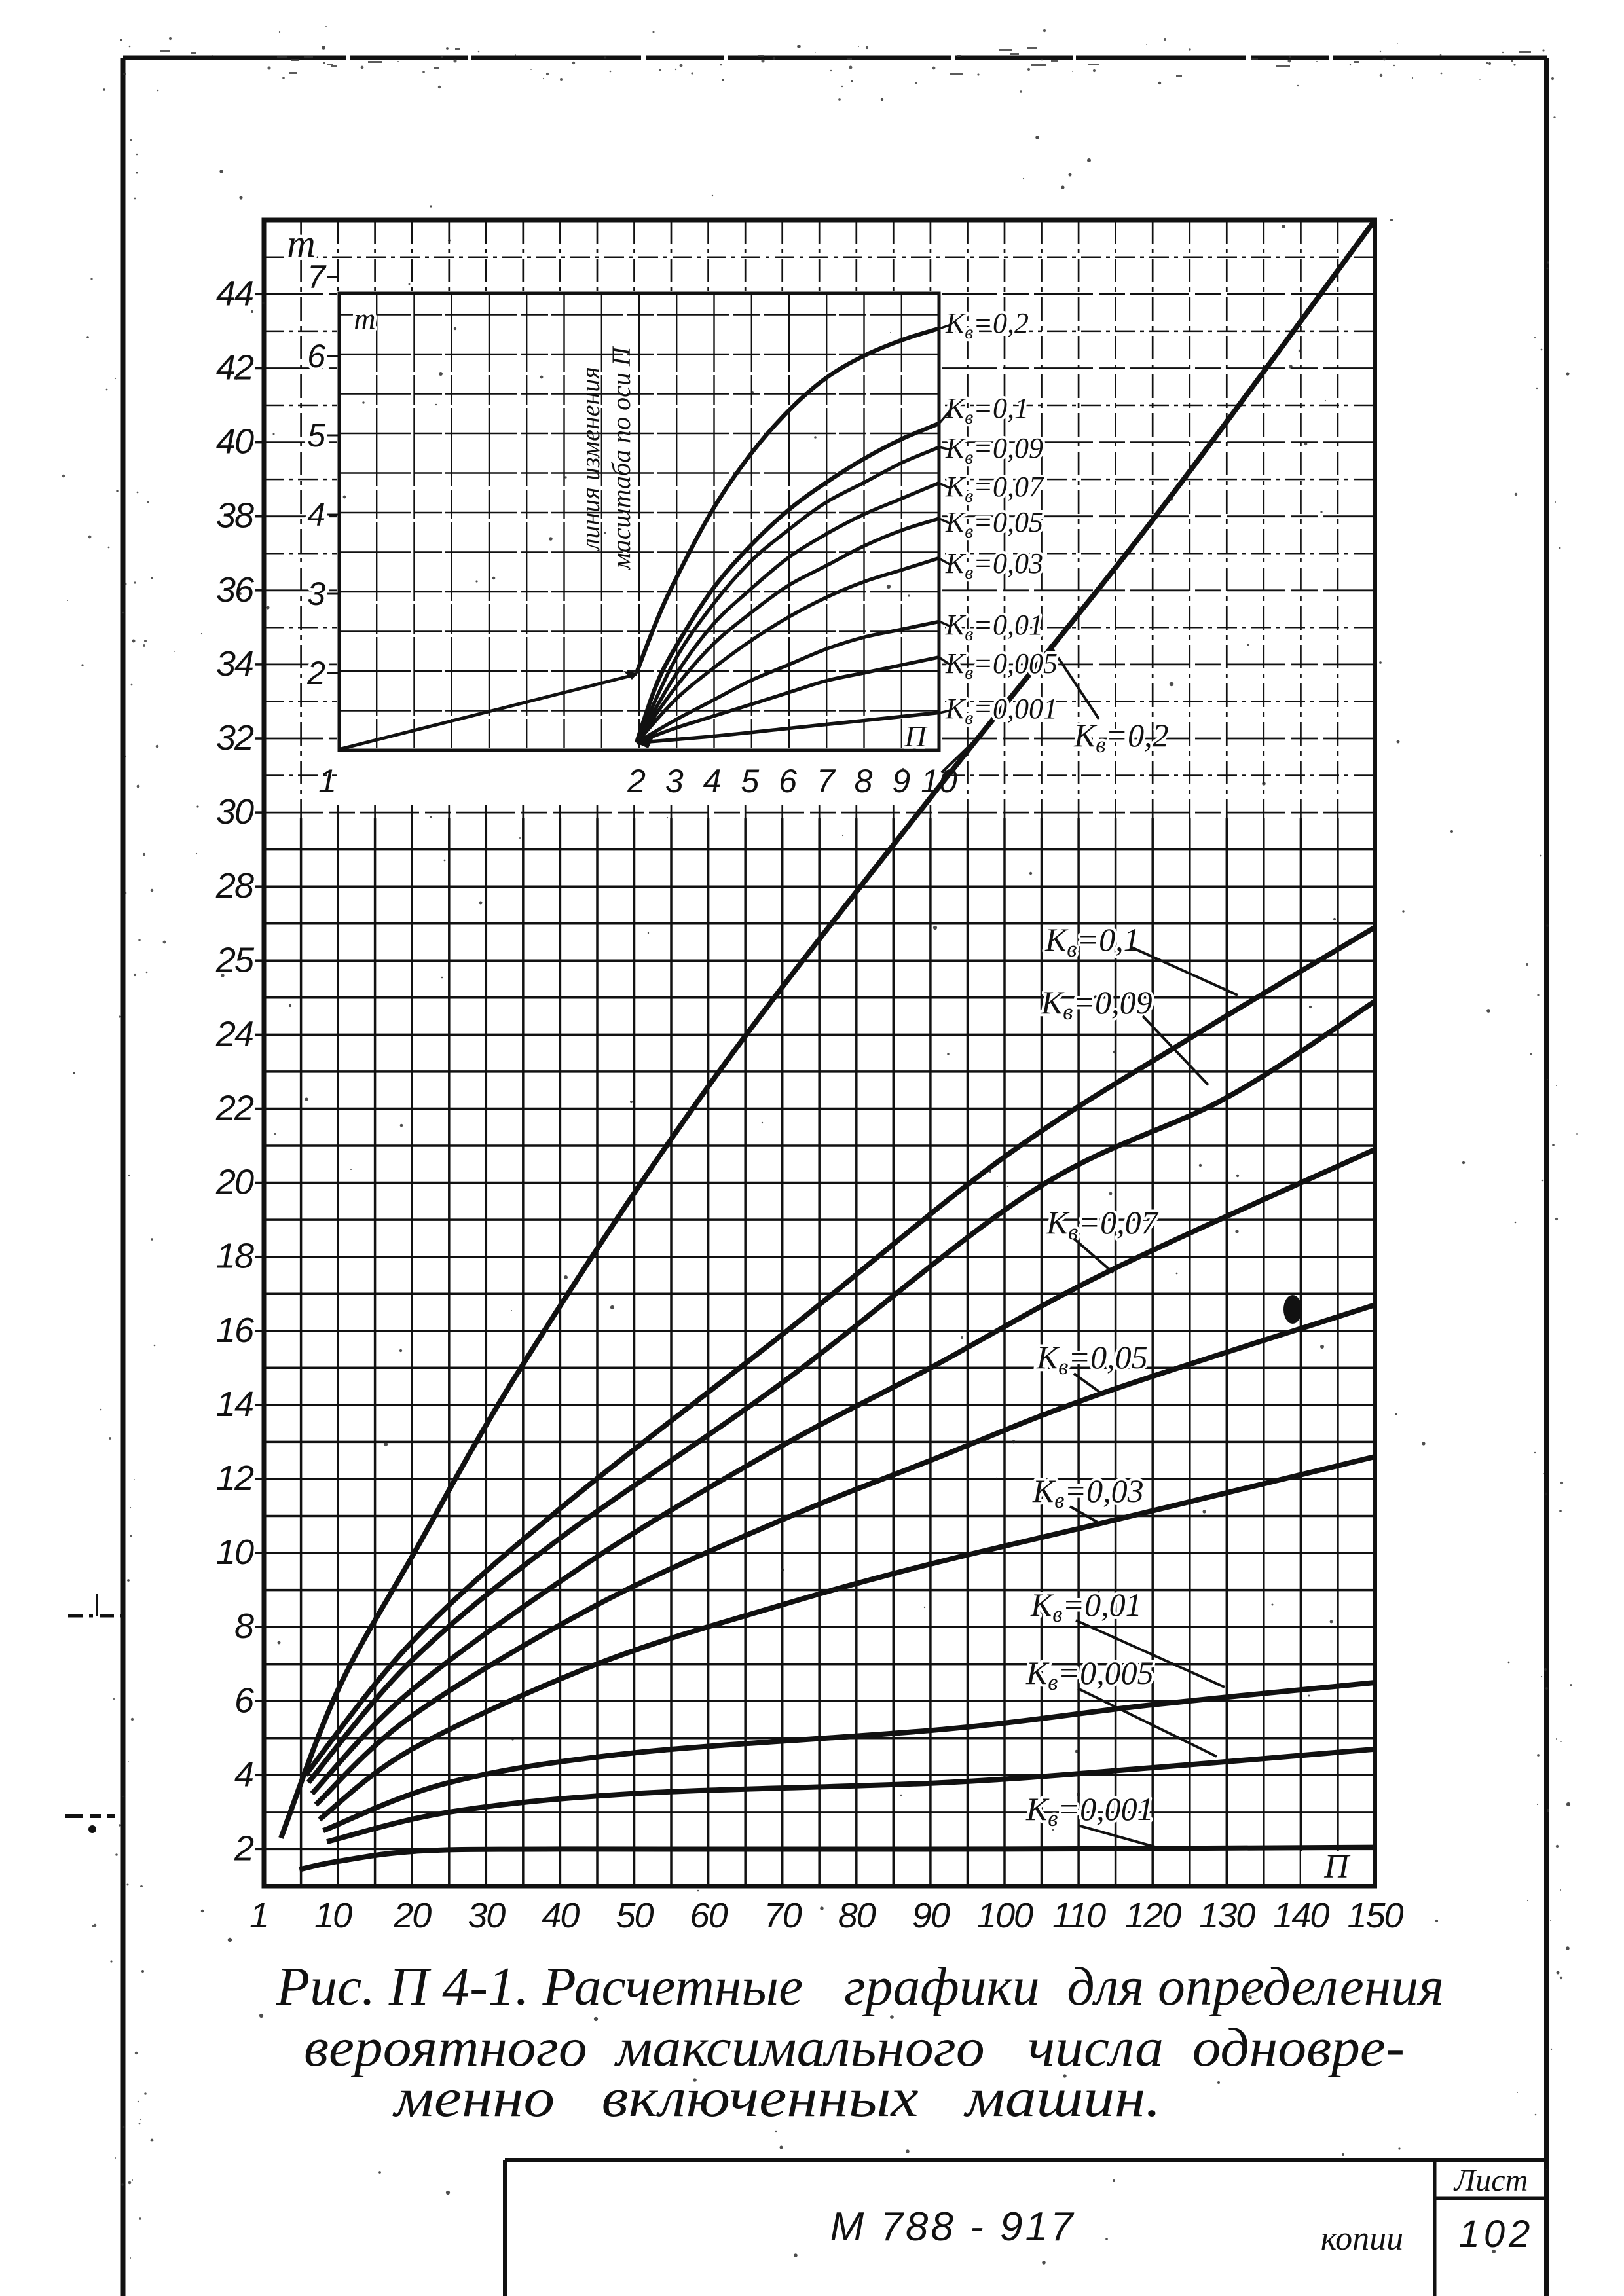 This screenshot has height=2296, width=1624. What do you see at coordinates (235, 367) in the screenshot?
I see `svg-text: 42` at bounding box center [235, 367].